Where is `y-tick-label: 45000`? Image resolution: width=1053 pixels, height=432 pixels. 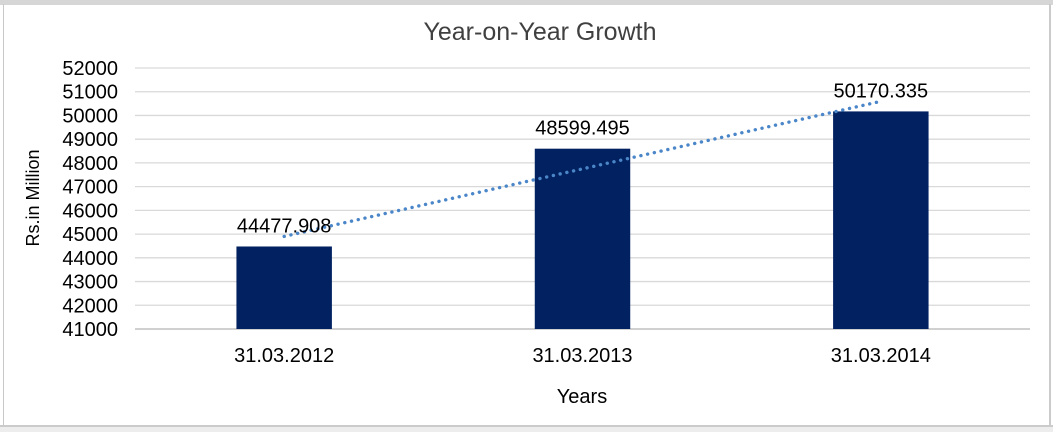
y-tick-label: 45000 is located at coordinates (90, 235).